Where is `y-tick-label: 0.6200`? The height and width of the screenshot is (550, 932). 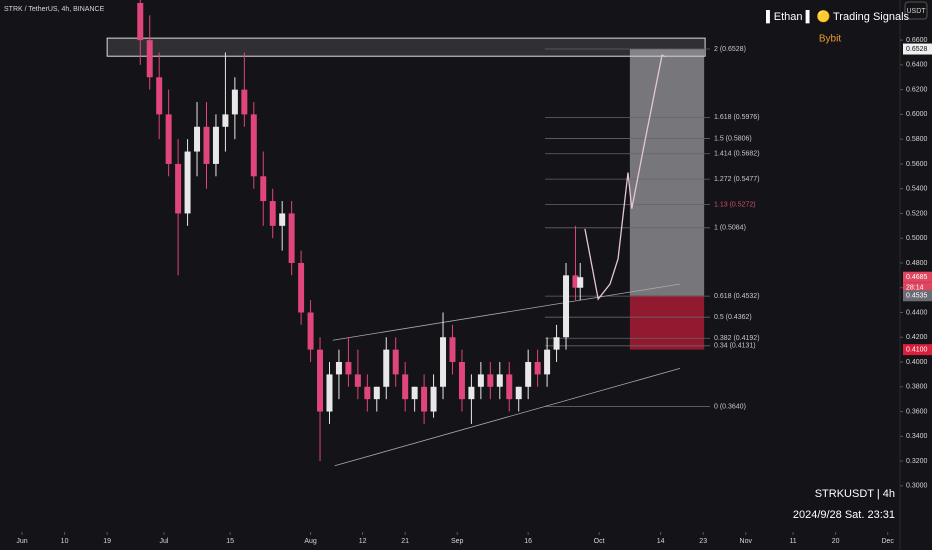 y-tick-label: 0.6200 is located at coordinates (917, 89).